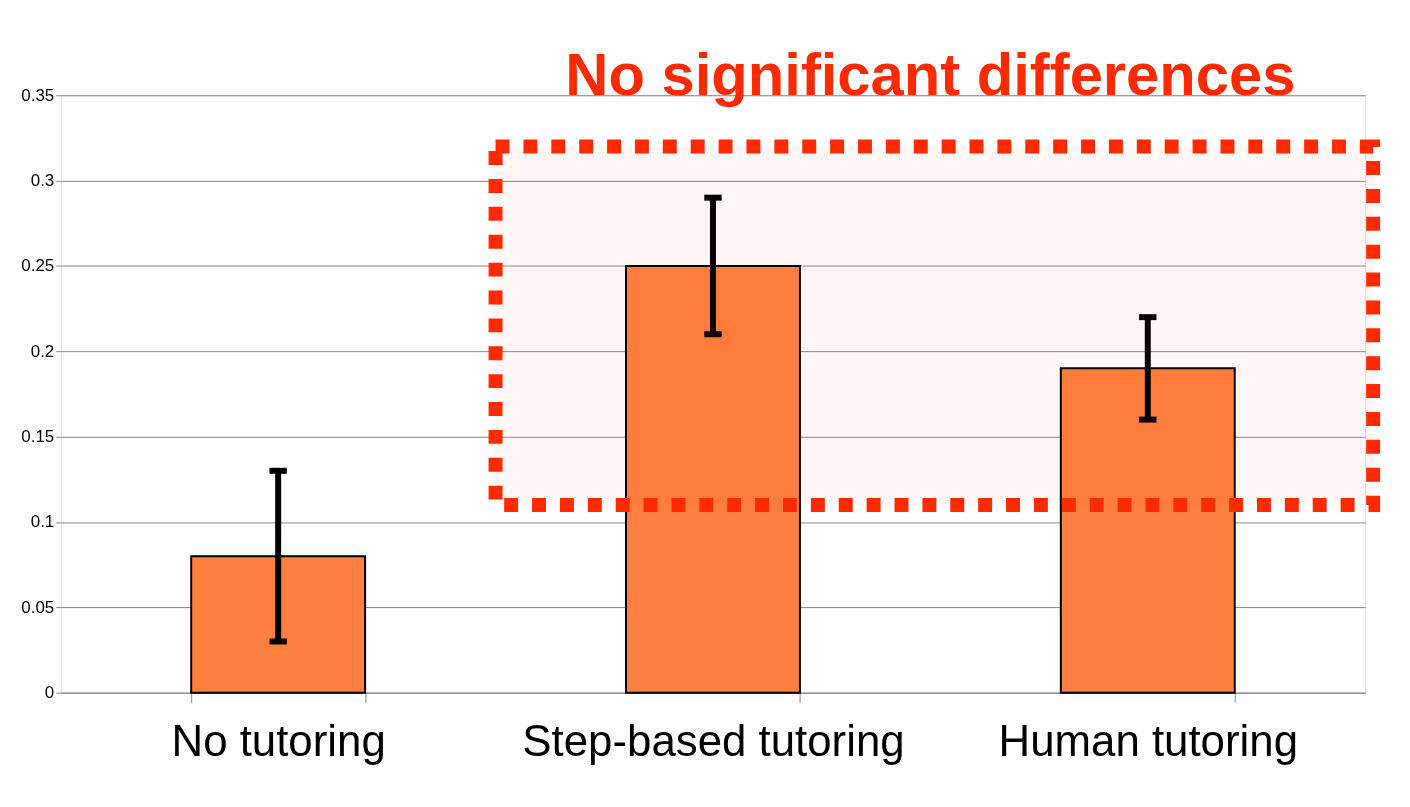 This screenshot has width=1410, height=807. Describe the element at coordinates (930, 74) in the screenshot. I see `band-label: No significant differences` at that location.